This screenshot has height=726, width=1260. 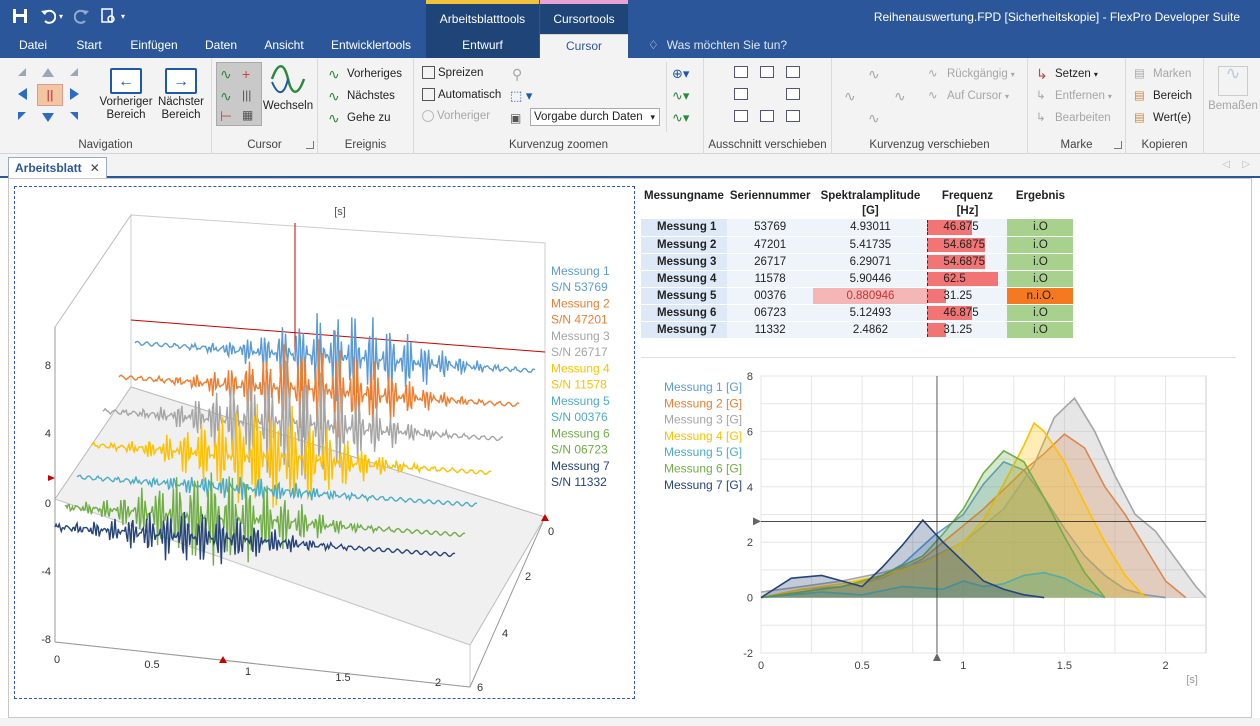 What do you see at coordinates (584, 46) in the screenshot?
I see `tab-cursor: Cursor` at bounding box center [584, 46].